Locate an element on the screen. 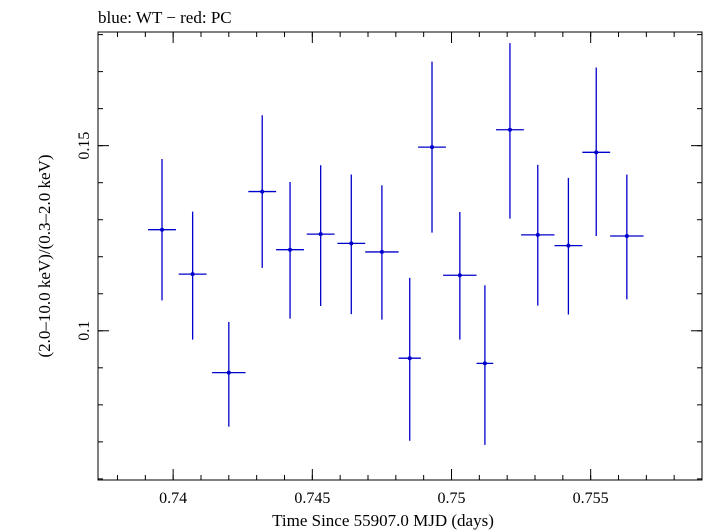 The height and width of the screenshot is (532, 705). x-tick-label: 0.75 is located at coordinates (451, 498).